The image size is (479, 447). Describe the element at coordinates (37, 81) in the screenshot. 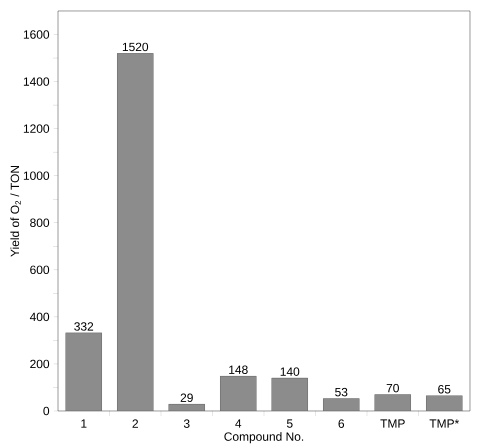

I see `y-tick-label: 1400` at that location.